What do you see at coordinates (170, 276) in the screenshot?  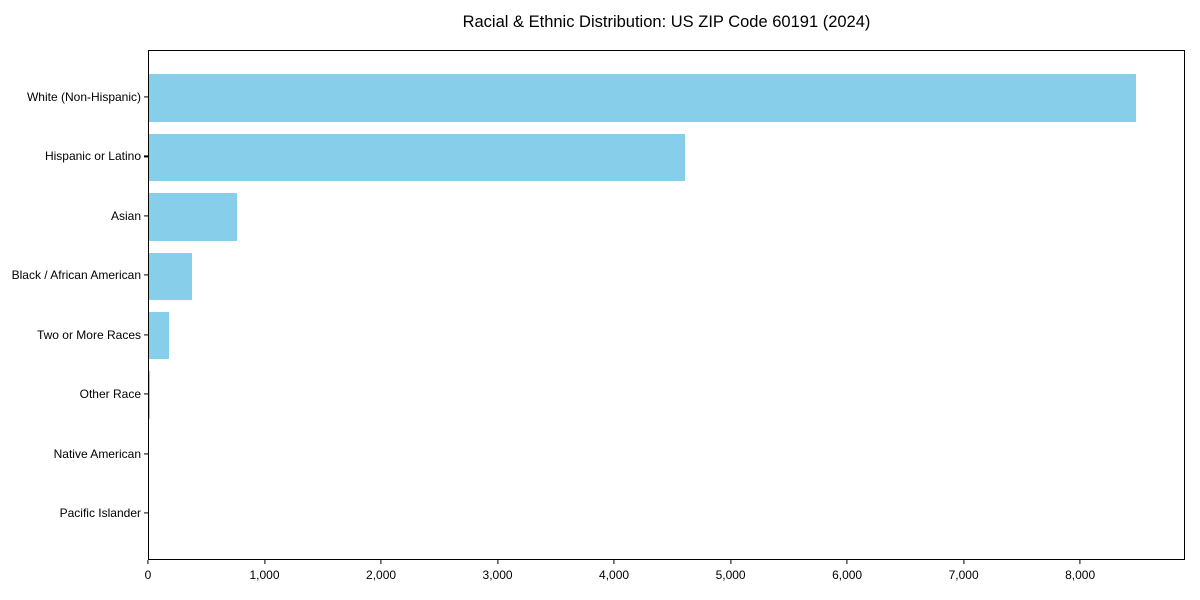 I see `bar-black-african-american` at bounding box center [170, 276].